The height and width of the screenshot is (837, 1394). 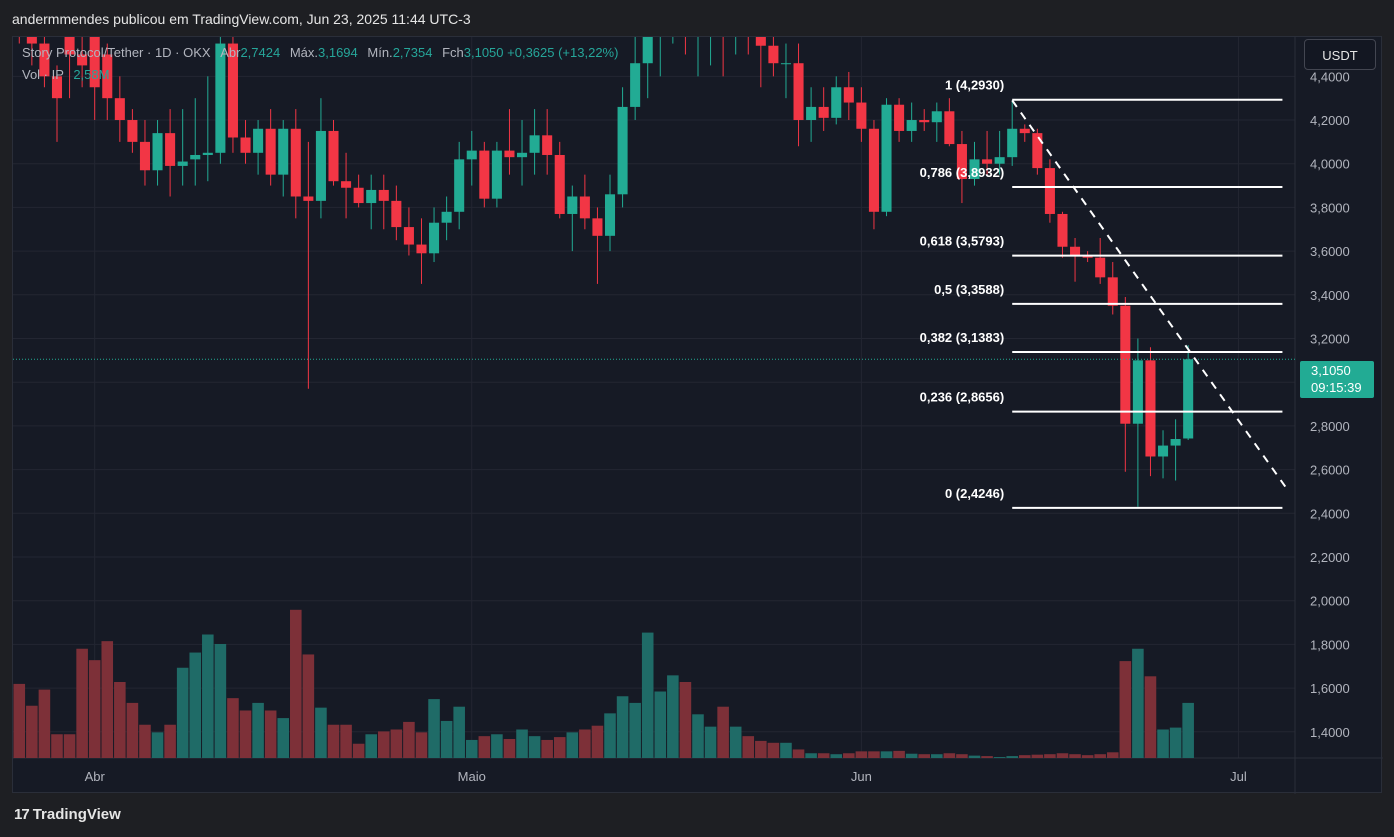 I want to click on y-tick-label: 4,4000, so click(x=1330, y=76).